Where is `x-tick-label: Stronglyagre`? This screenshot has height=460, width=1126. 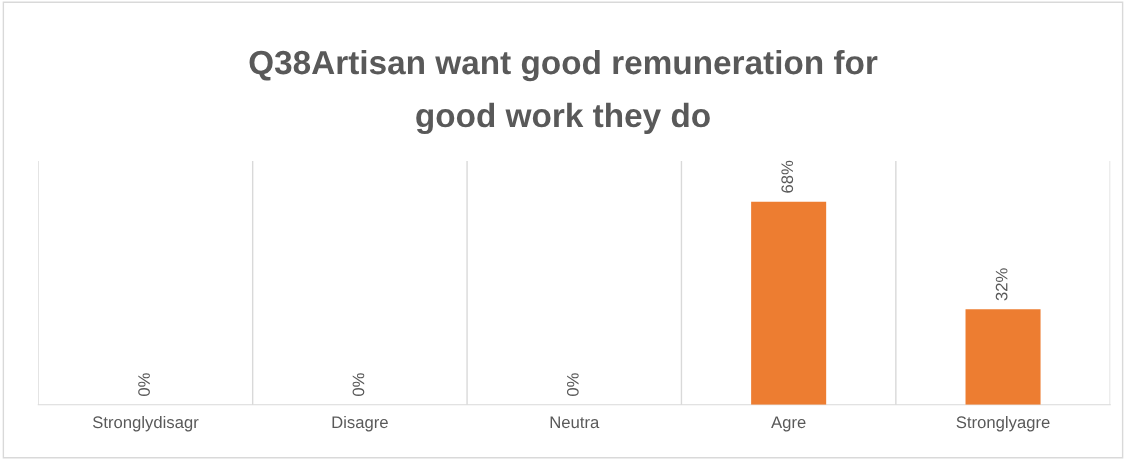 x-tick-label: Stronglyagre is located at coordinates (1003, 423).